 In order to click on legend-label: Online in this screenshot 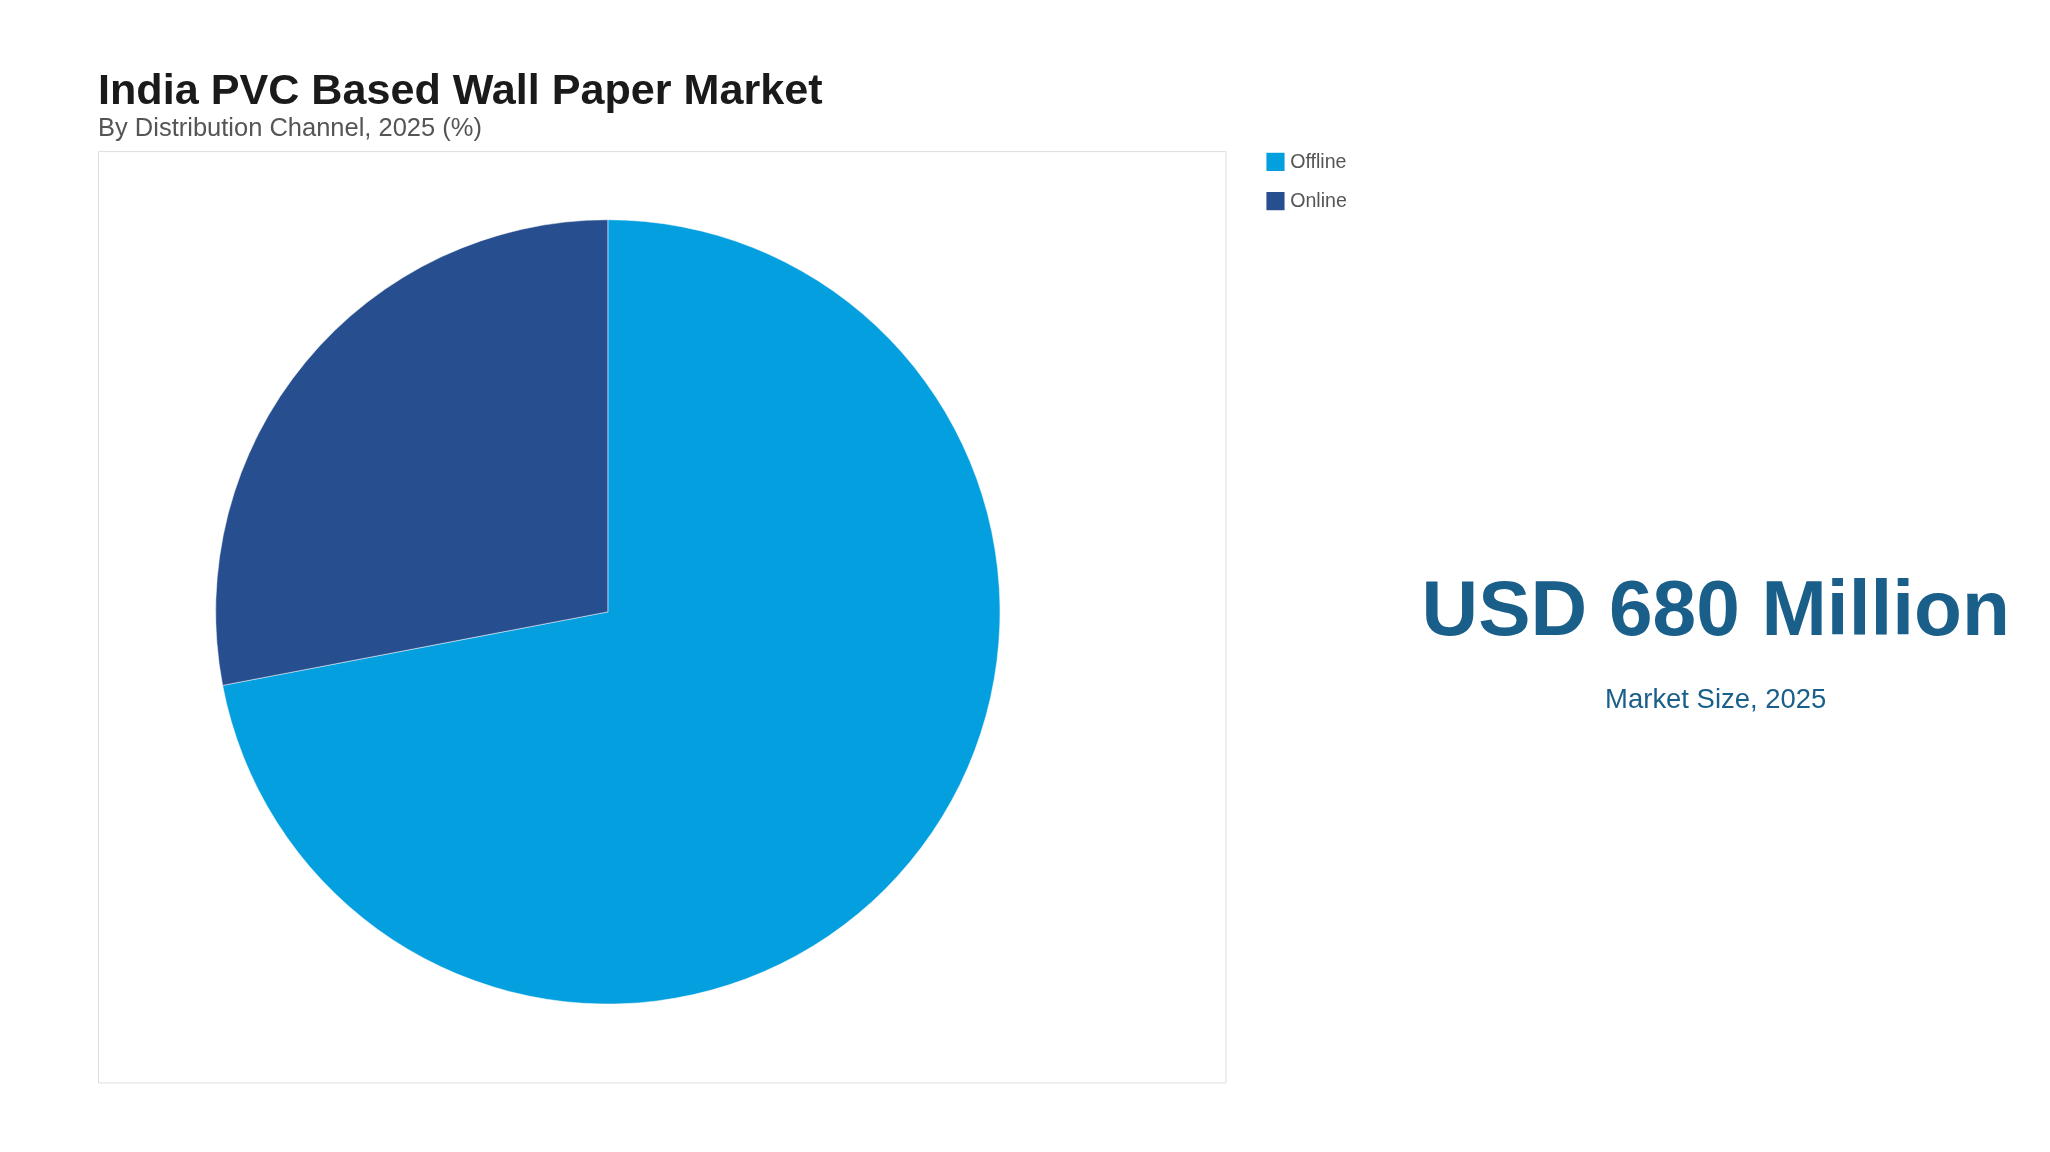, I will do `click(1318, 199)`.